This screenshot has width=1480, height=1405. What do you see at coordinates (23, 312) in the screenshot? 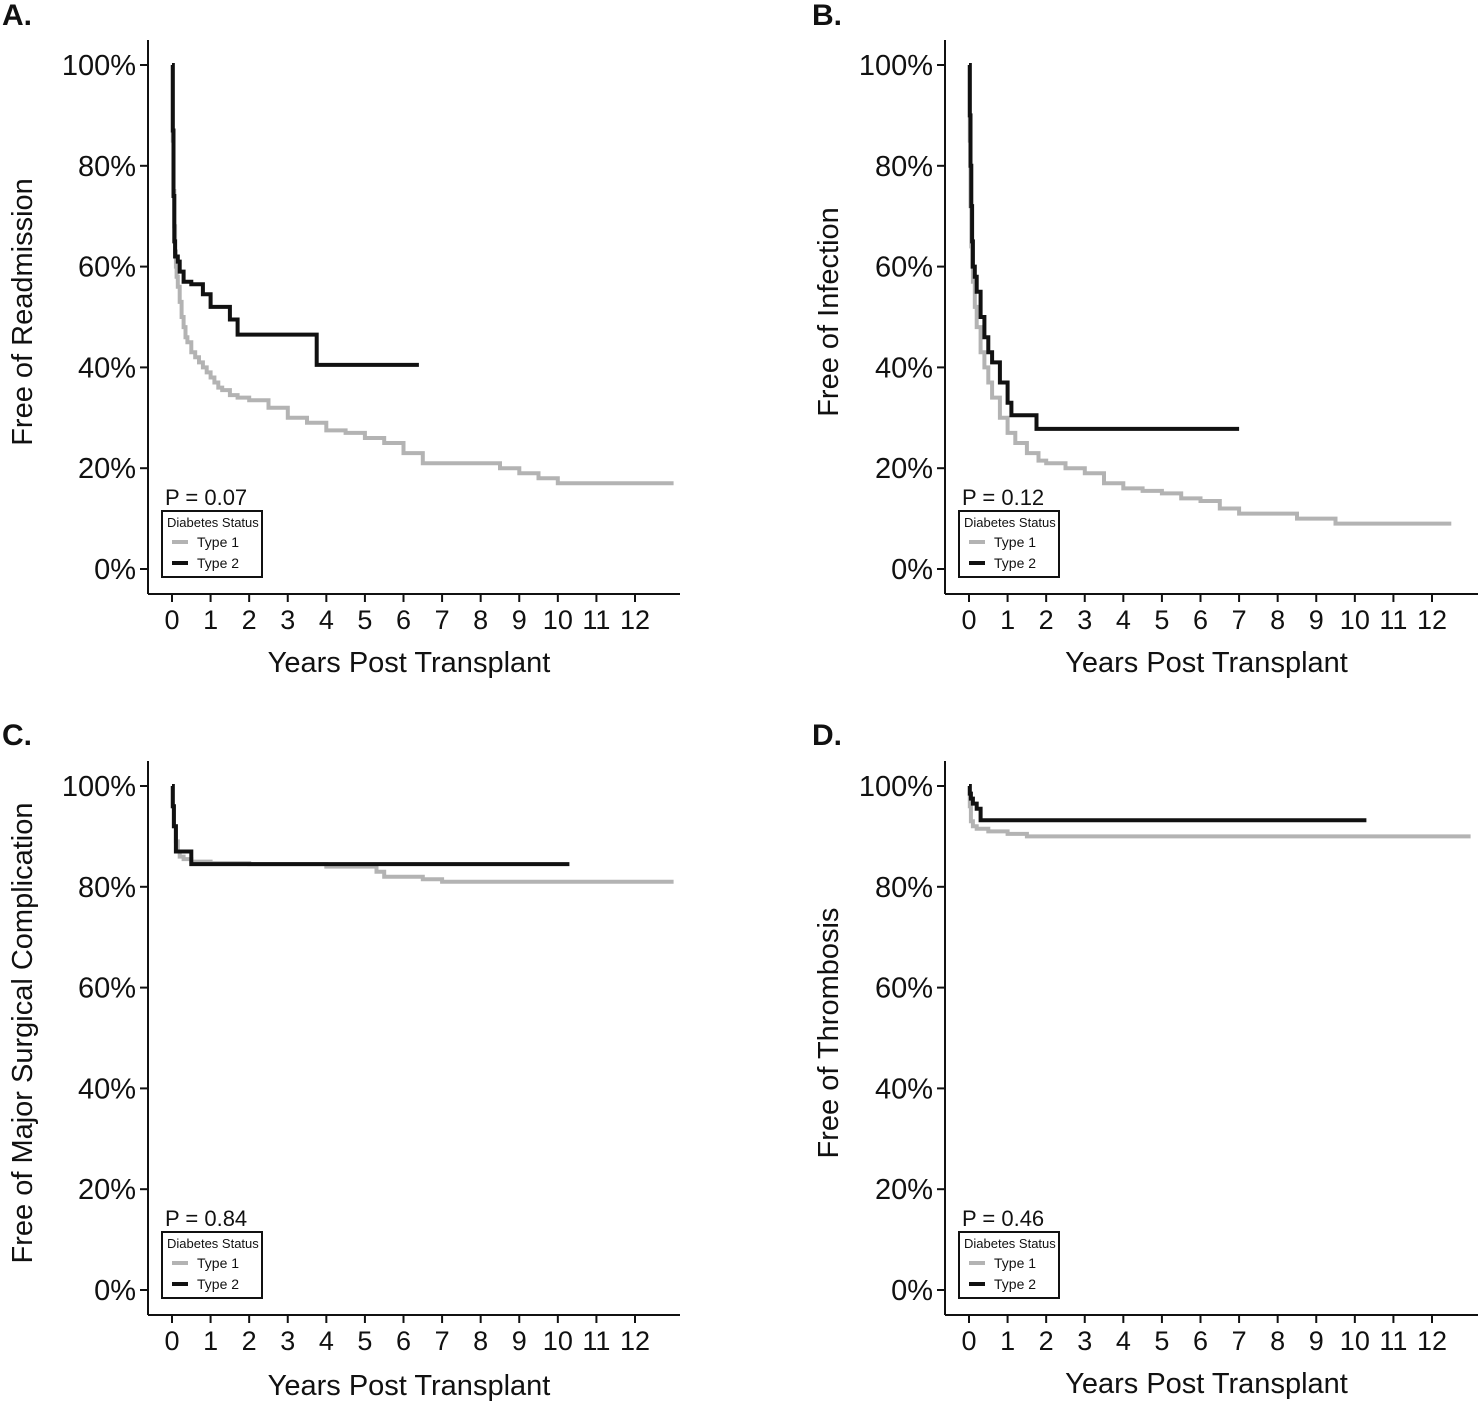
I see `y-axis-title: Free of Readmission` at bounding box center [23, 312].